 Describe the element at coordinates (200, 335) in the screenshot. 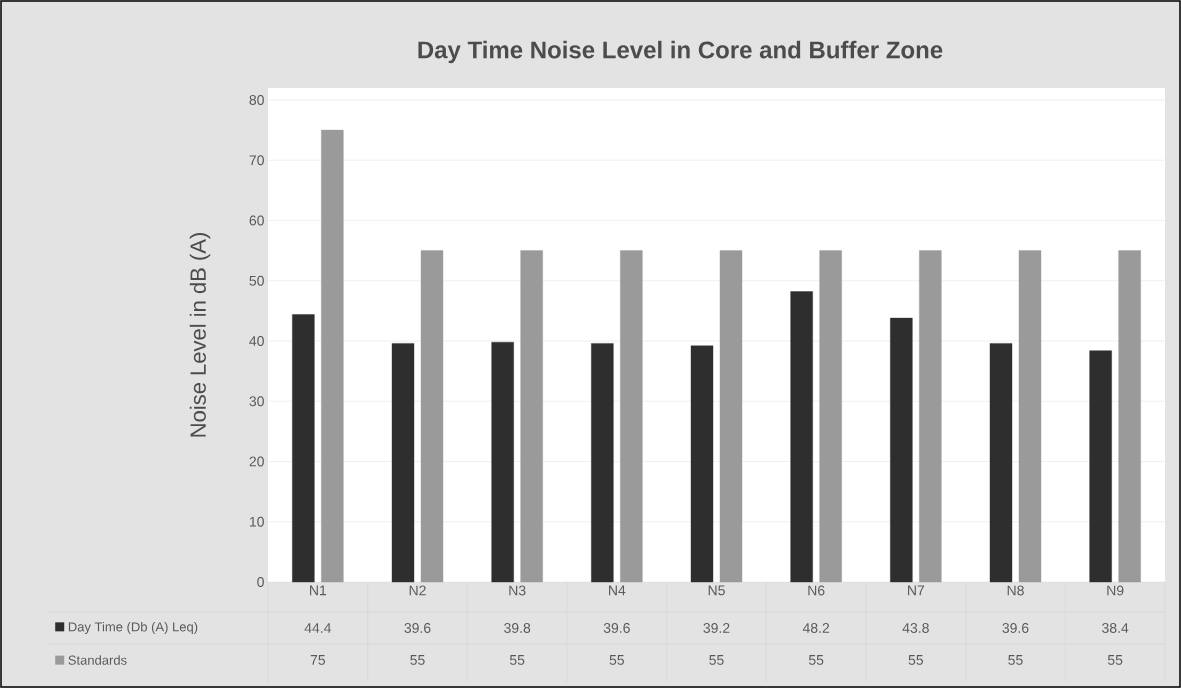

I see `y-axis-title: Noise Level in dB (A)` at that location.